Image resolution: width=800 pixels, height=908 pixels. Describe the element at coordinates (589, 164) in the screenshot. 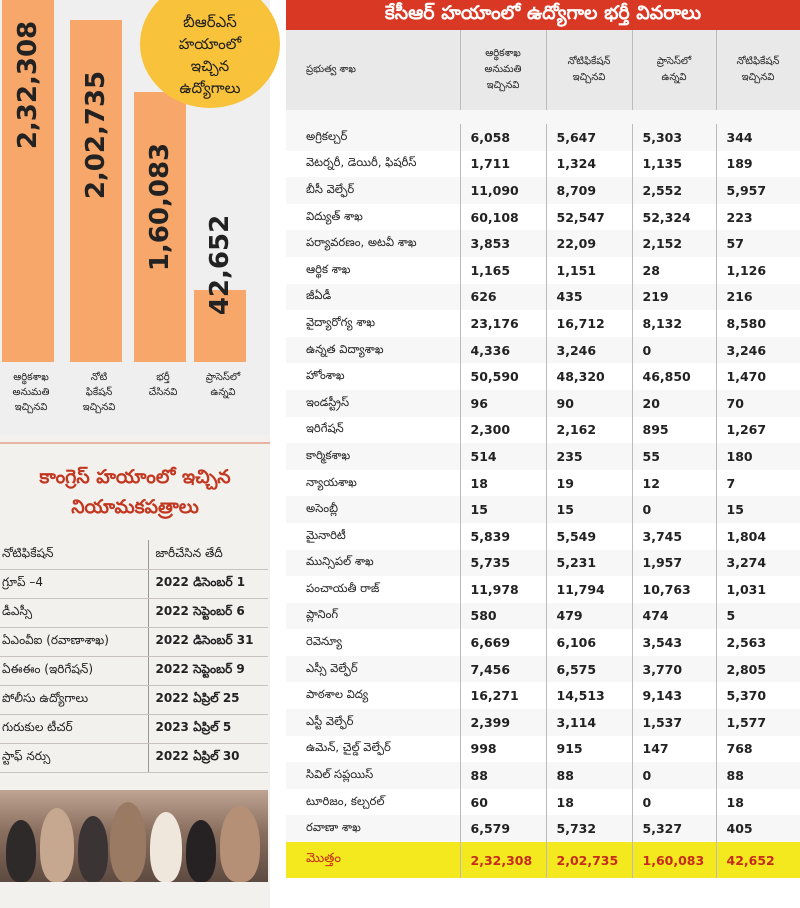

I see `notification-issued: 1,324` at that location.